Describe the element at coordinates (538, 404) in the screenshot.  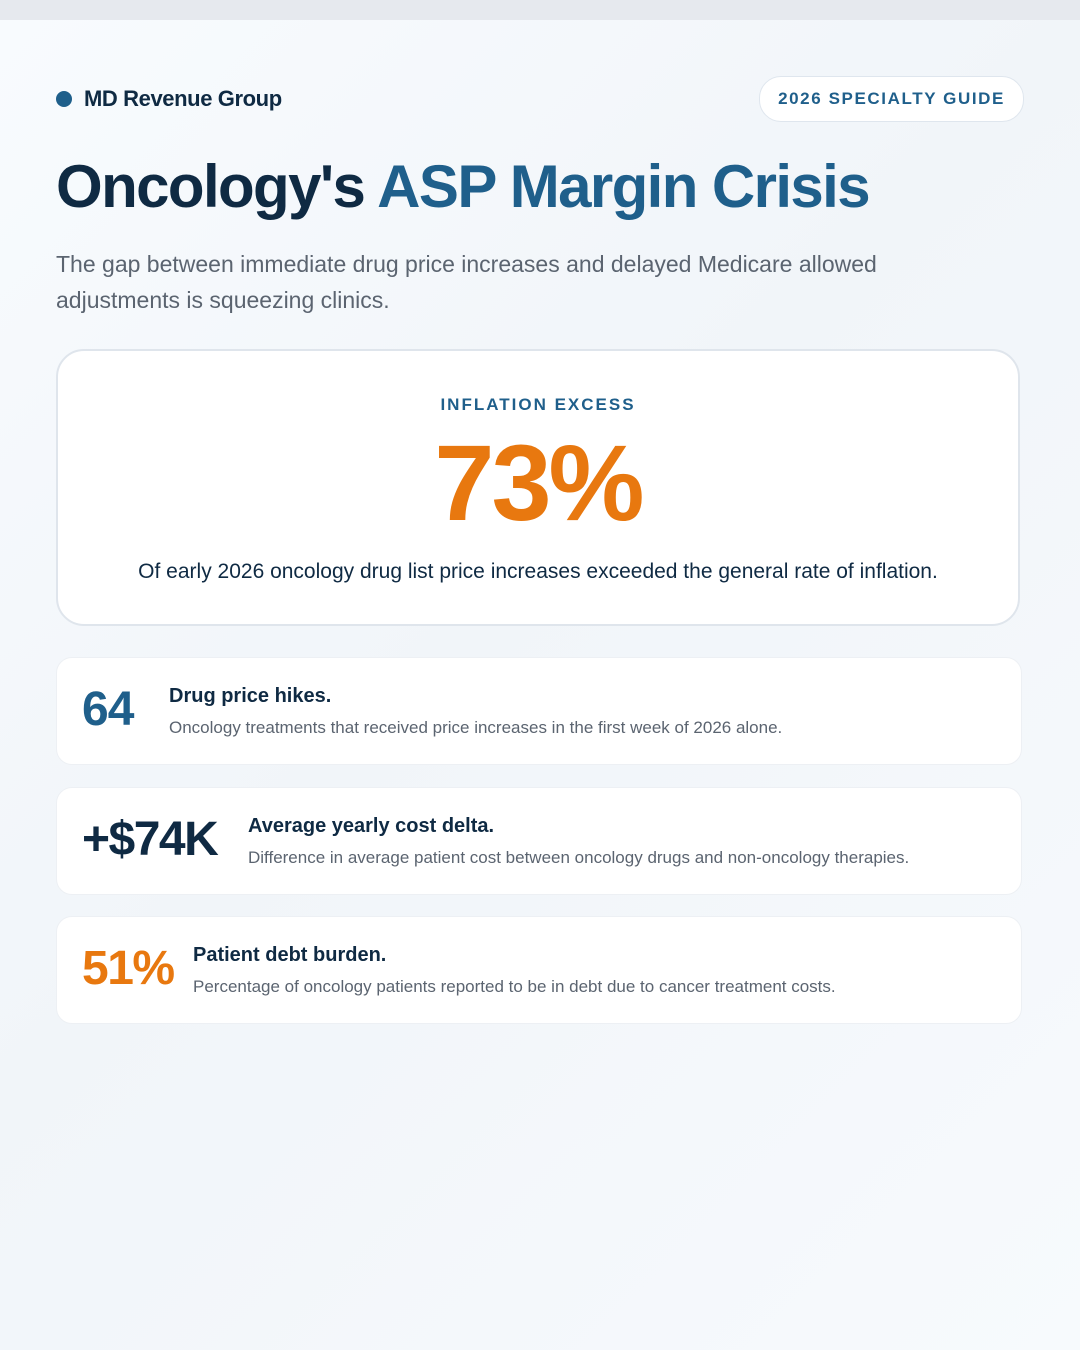
I see `hero-label: INFLATION EXCESS` at that location.